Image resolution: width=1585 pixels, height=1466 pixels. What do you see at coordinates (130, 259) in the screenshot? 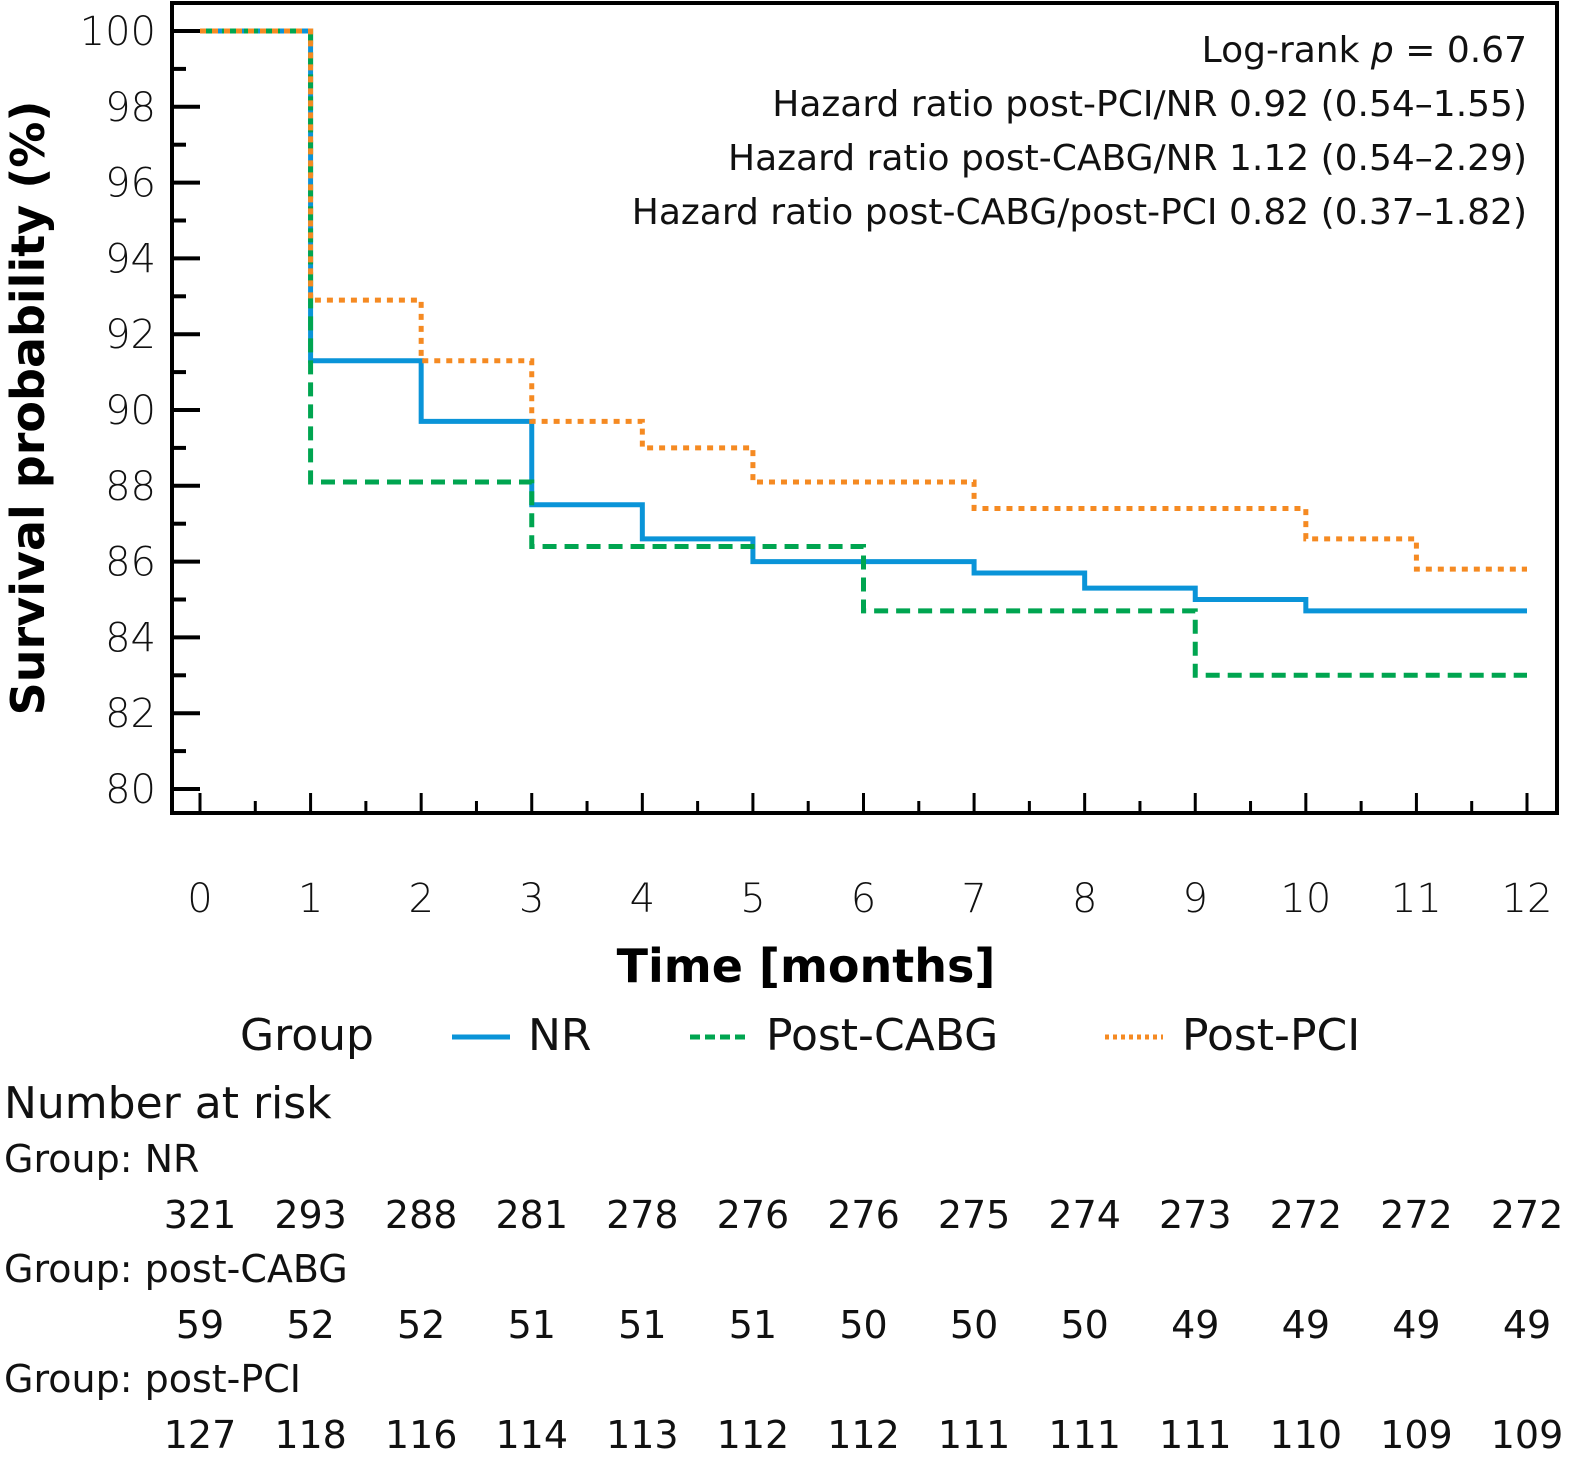
I see `y-tick-label: 94` at bounding box center [130, 259].